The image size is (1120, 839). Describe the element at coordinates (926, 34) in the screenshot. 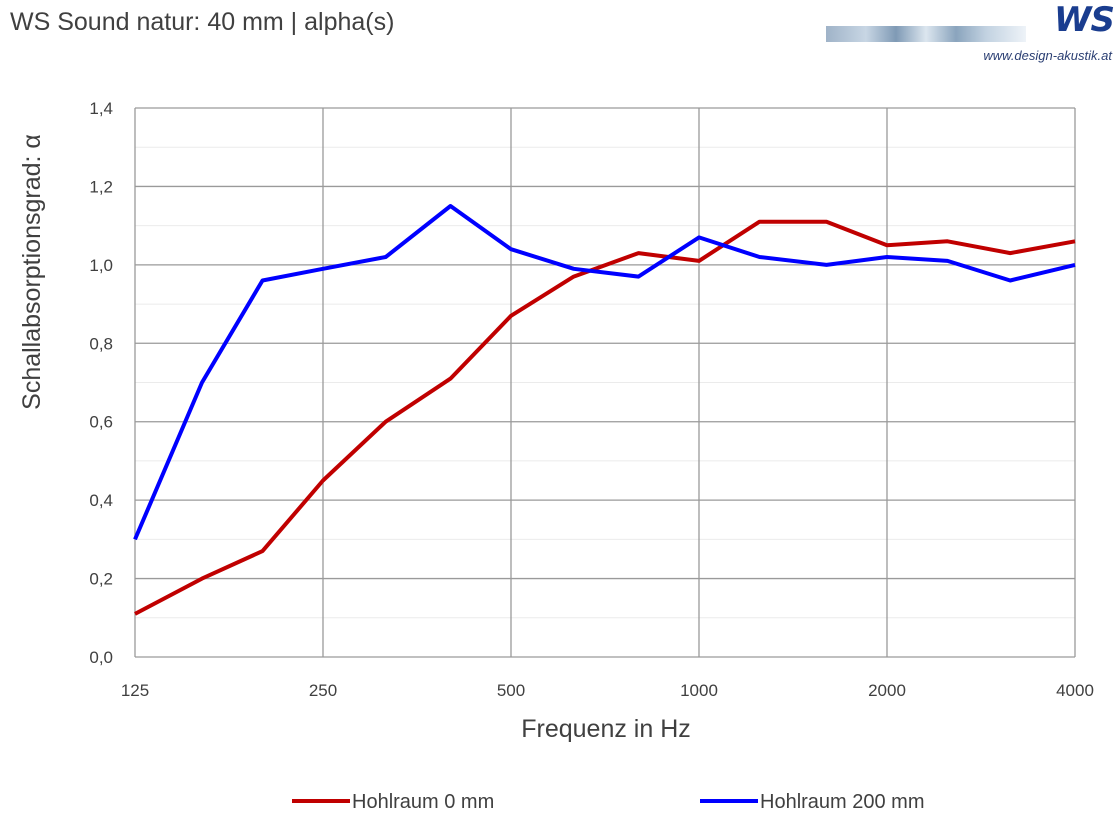

I see `logo-banner` at that location.